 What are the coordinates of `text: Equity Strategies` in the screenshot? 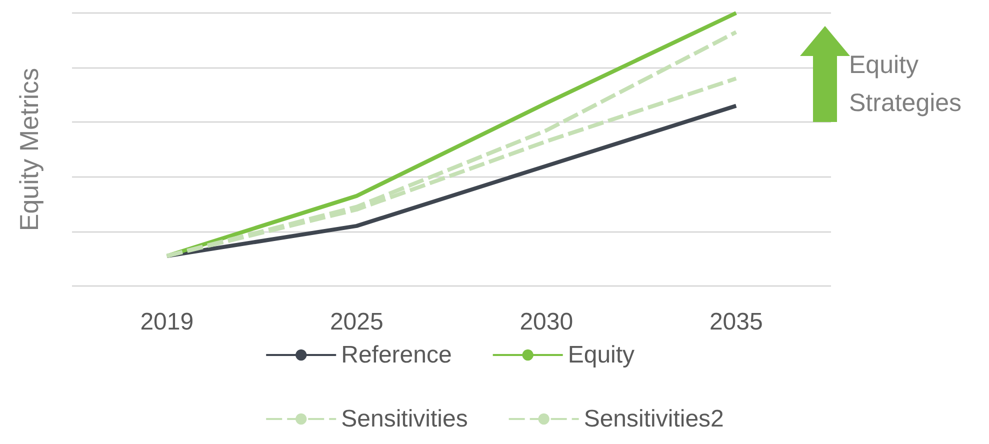 It's located at (905, 84).